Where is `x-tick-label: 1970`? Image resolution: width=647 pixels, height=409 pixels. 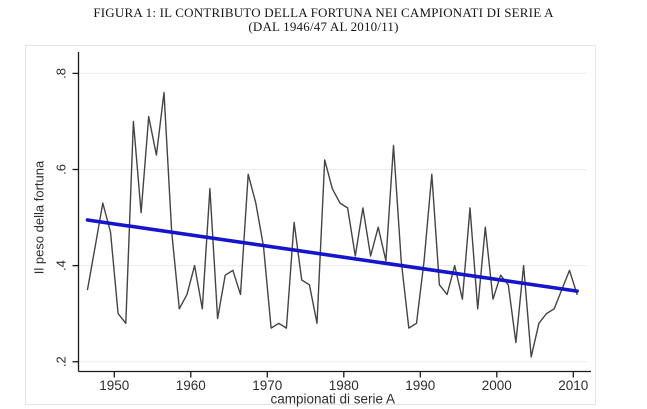 x-tick-label: 1970 is located at coordinates (267, 385).